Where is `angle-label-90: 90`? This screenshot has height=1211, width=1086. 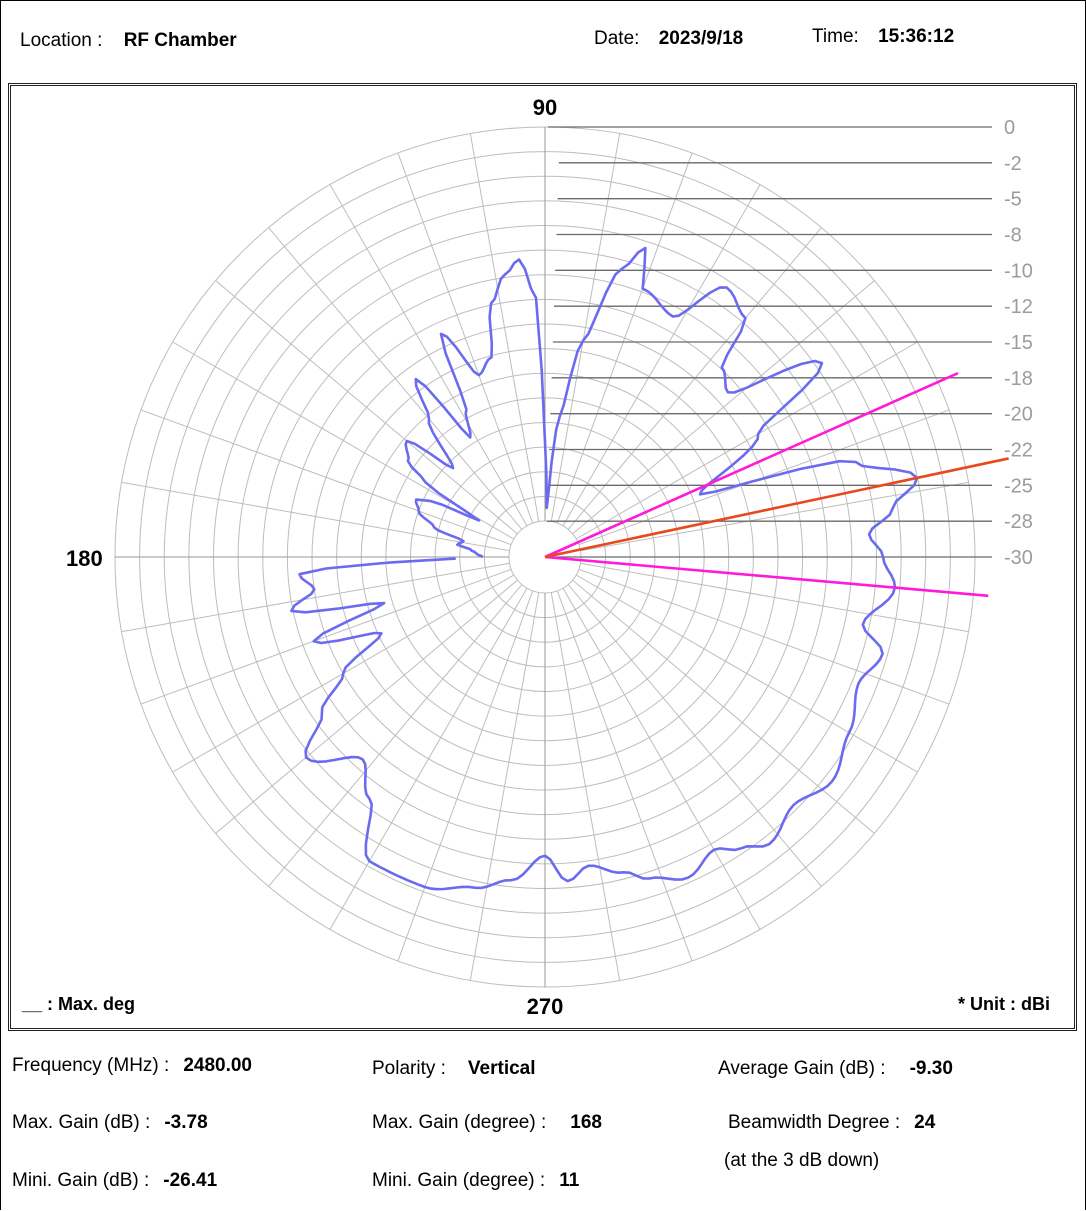 angle-label-90: 90 is located at coordinates (545, 107).